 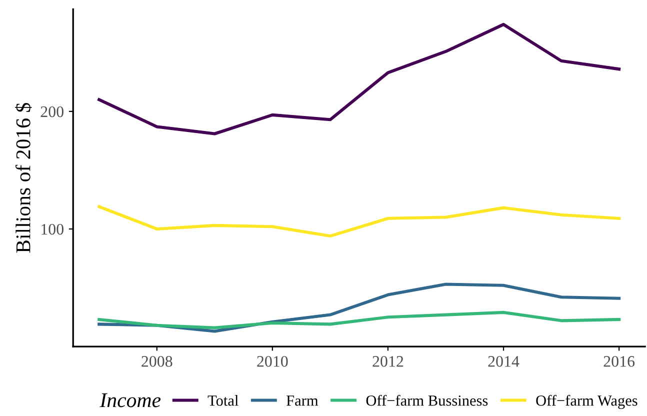 What do you see at coordinates (587, 401) in the screenshot?
I see `legend-label: Off−farm Wages` at bounding box center [587, 401].